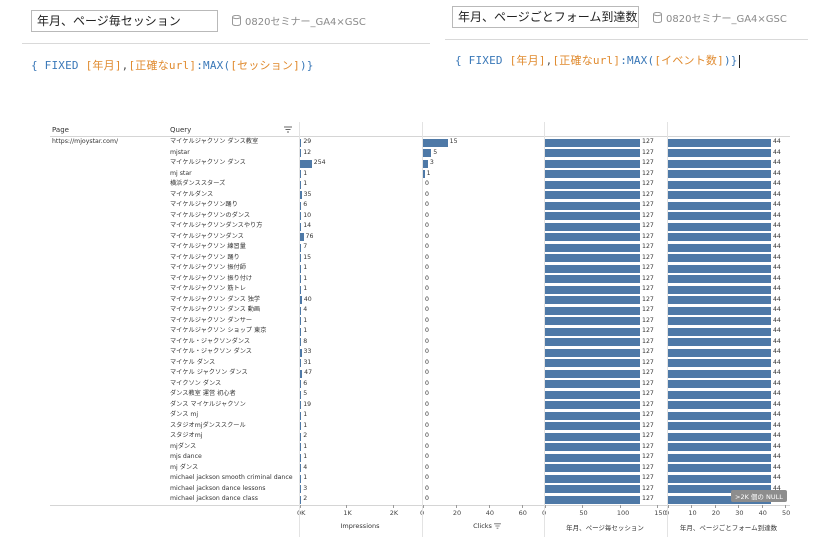 The width and height of the screenshot is (834, 541). Describe the element at coordinates (211, 351) in the screenshot. I see `query-cell: マイケル・ジャクソン ダンス` at that location.